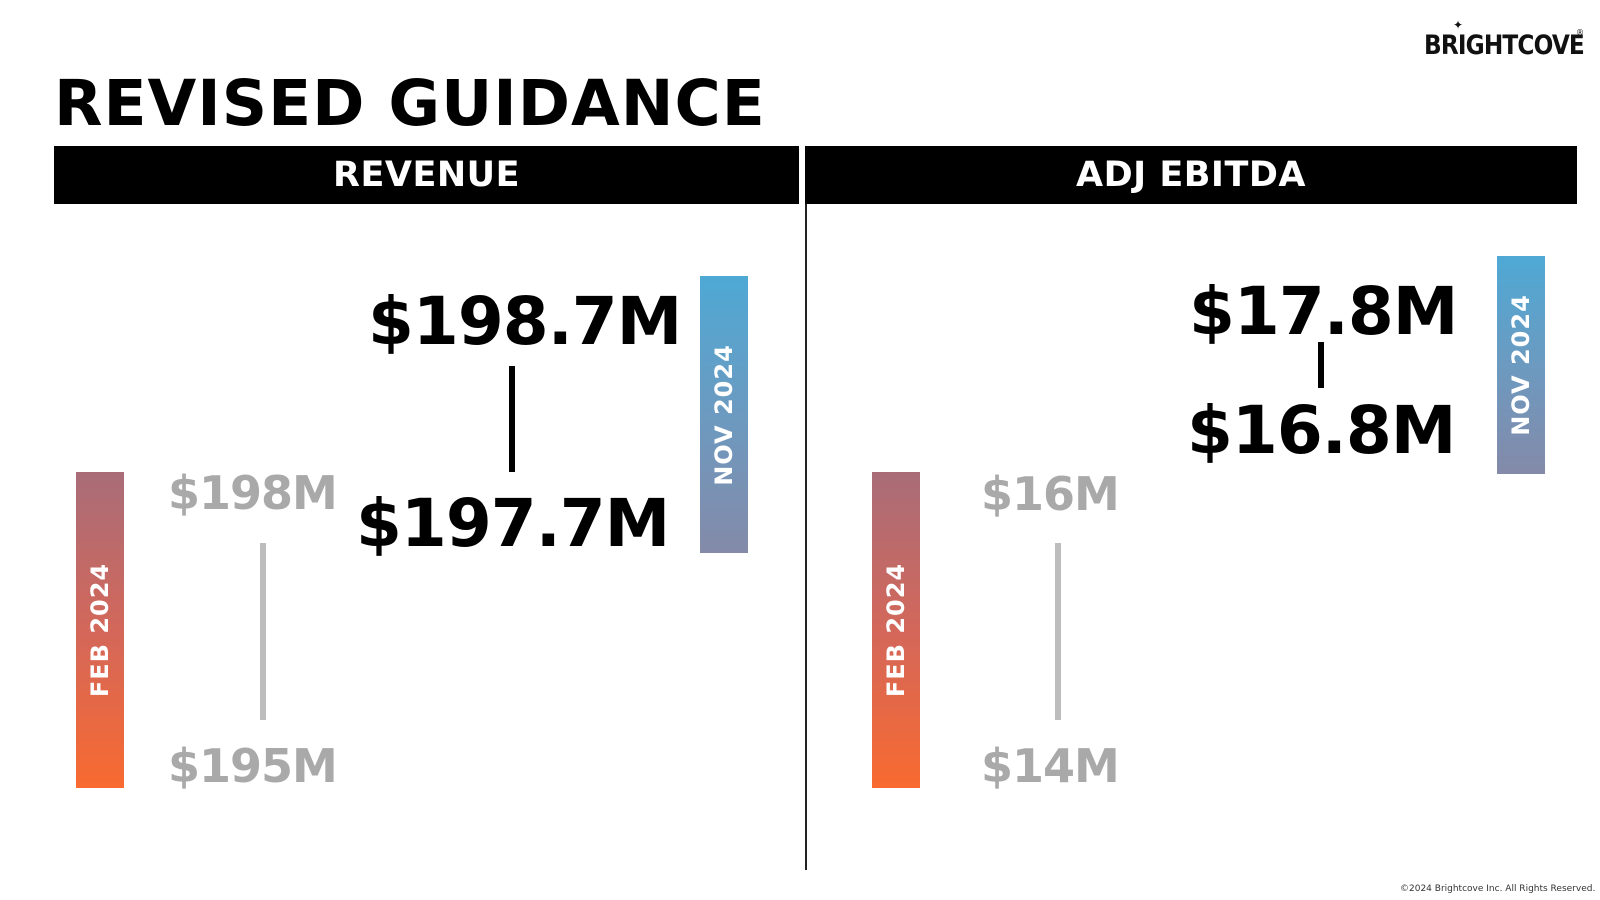 The height and width of the screenshot is (900, 1600). Describe the element at coordinates (512, 419) in the screenshot. I see `revenue-nov-range-line` at that location.